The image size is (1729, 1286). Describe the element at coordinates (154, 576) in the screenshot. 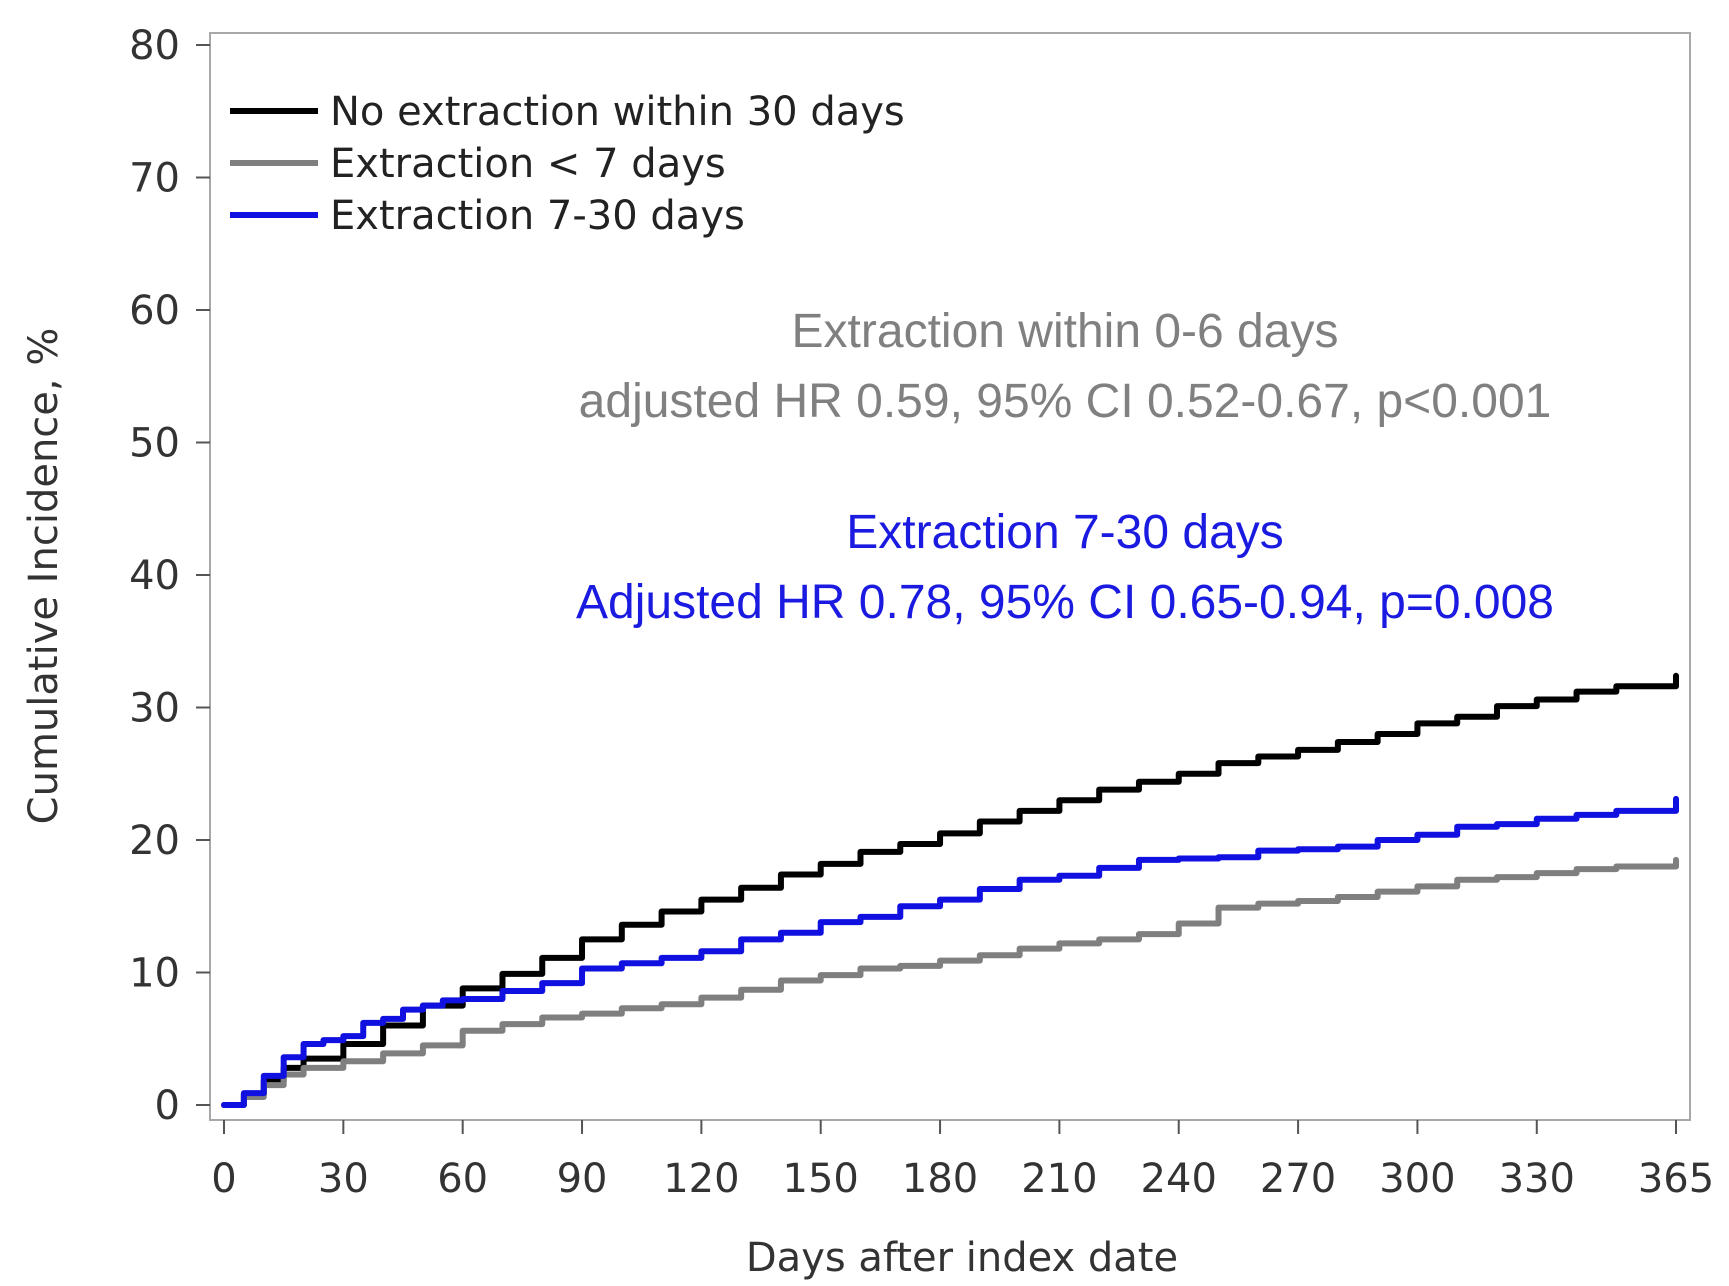

I see `y-tick-label-40: 40` at that location.